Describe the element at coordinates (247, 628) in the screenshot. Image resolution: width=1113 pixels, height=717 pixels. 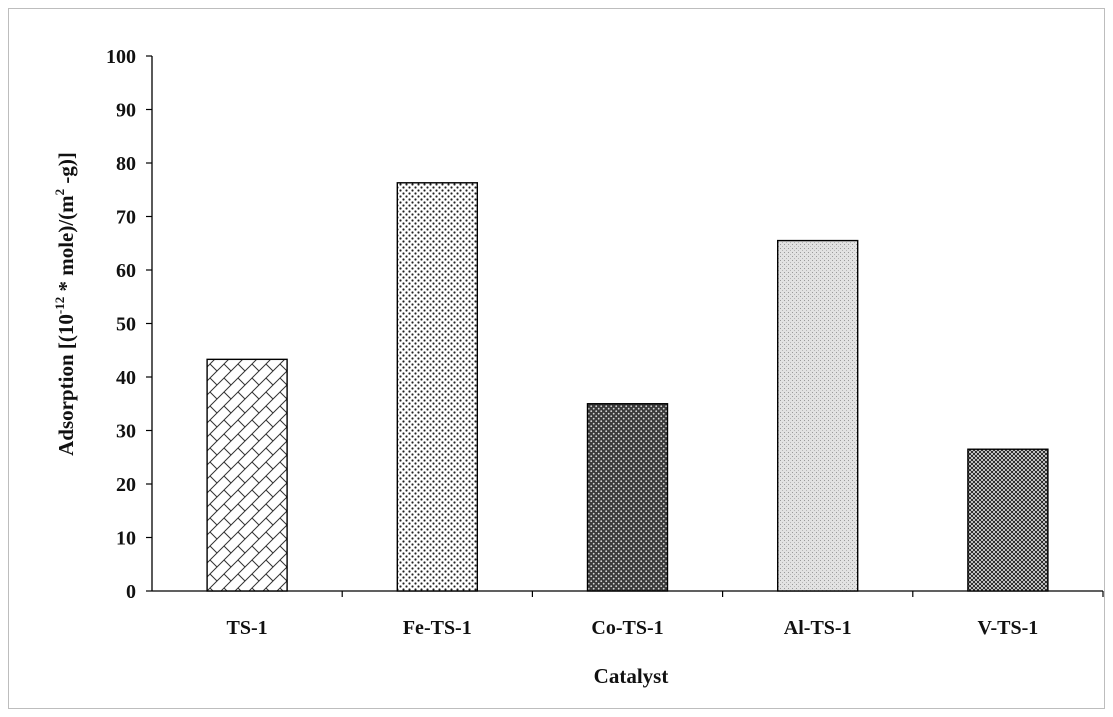
I see `x-tick-label: TS-1` at that location.